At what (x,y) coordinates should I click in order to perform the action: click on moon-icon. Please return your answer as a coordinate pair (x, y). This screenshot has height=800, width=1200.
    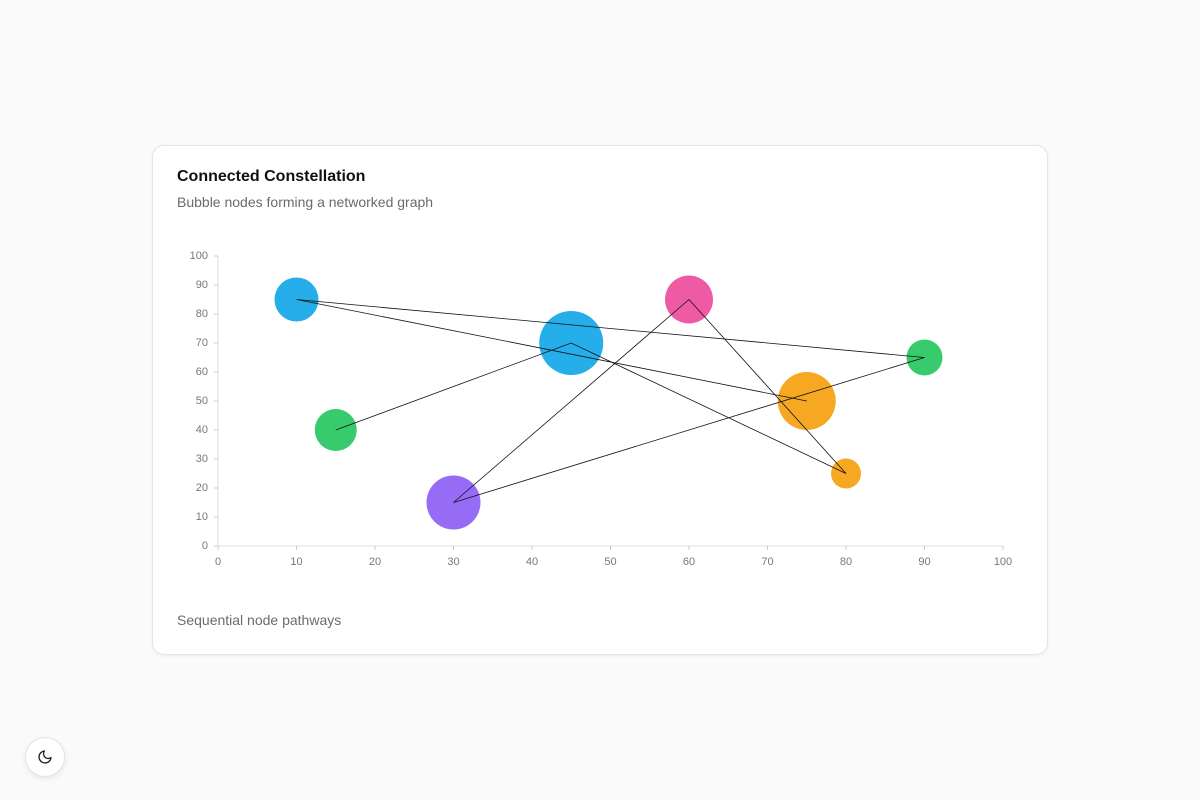
    Looking at the image, I should click on (45, 757).